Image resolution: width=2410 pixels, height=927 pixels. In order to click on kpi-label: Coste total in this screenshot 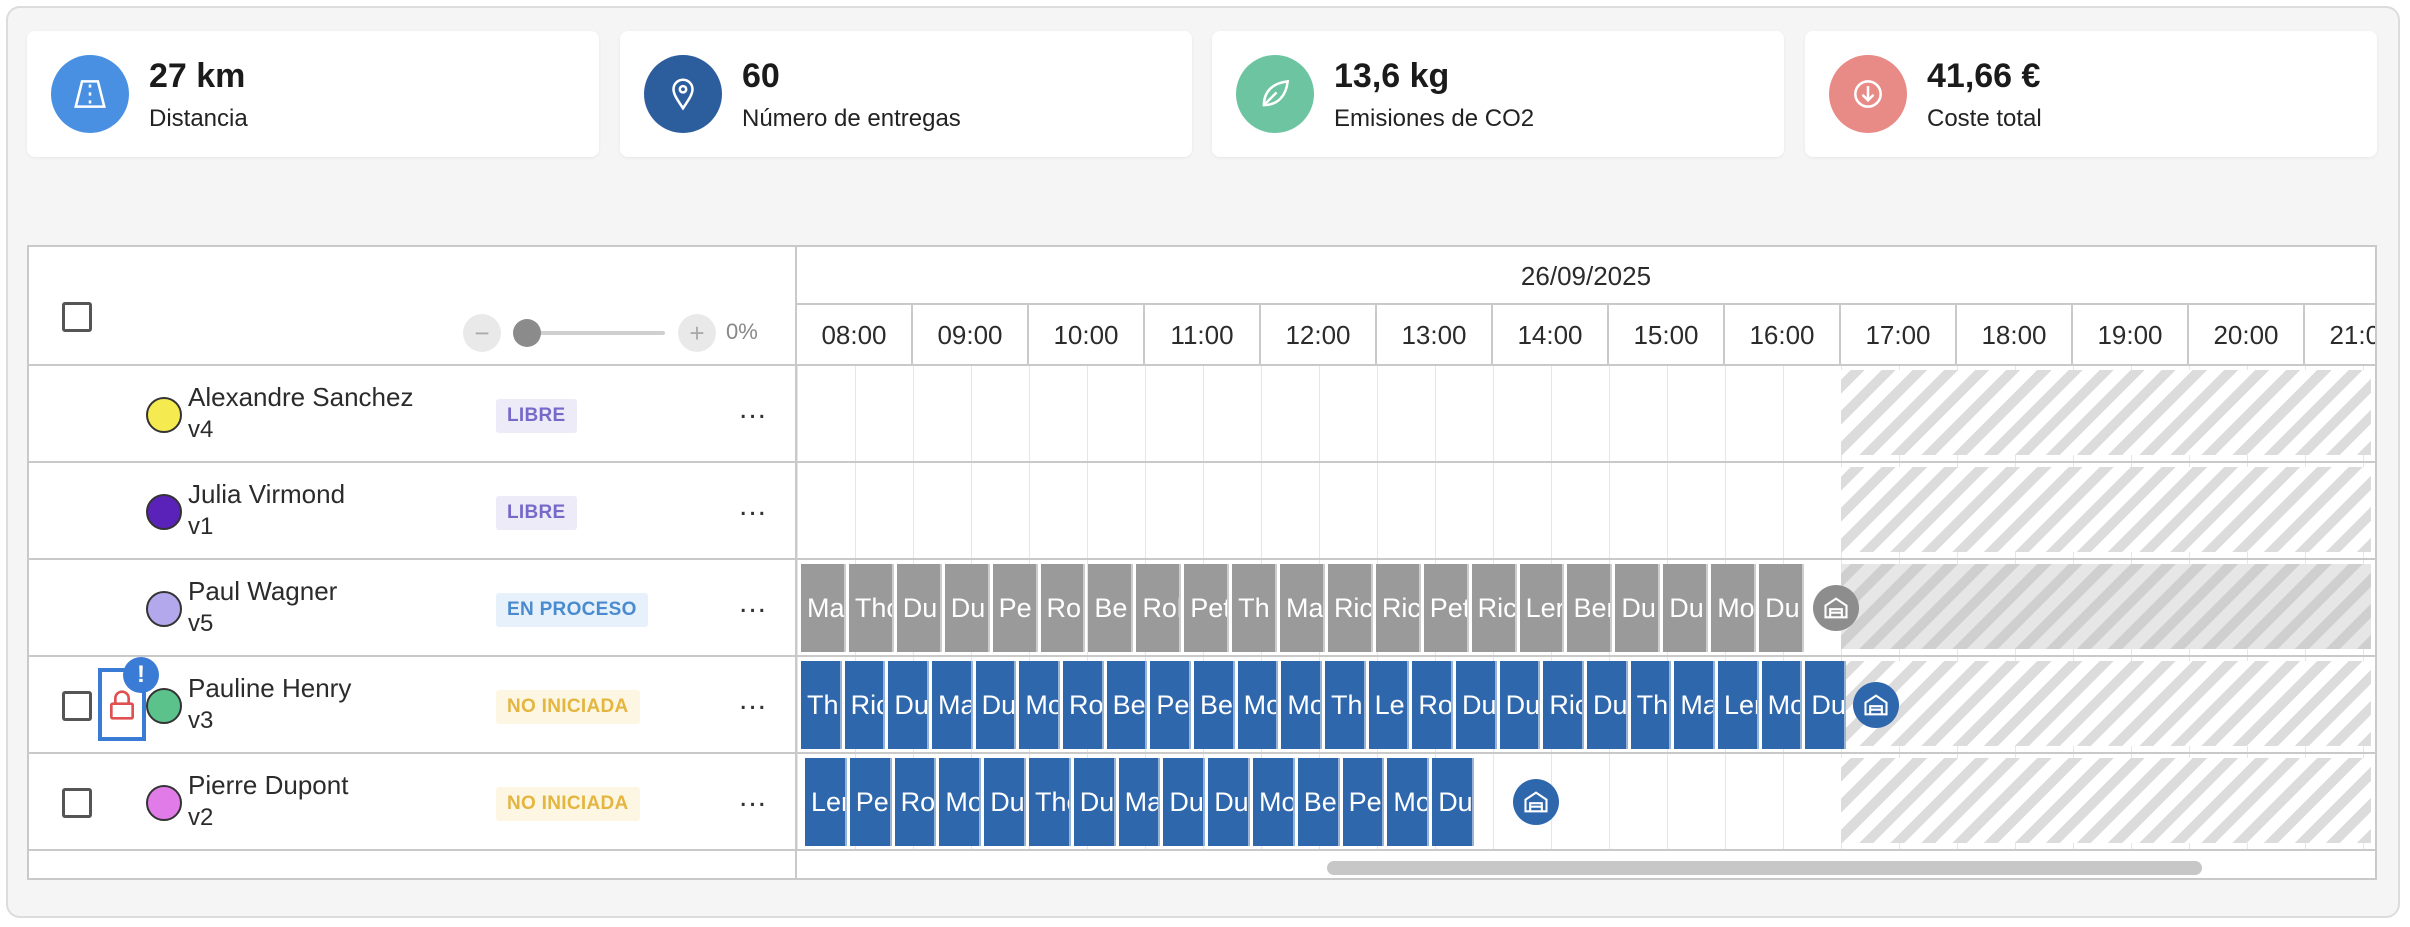, I will do `click(1984, 118)`.